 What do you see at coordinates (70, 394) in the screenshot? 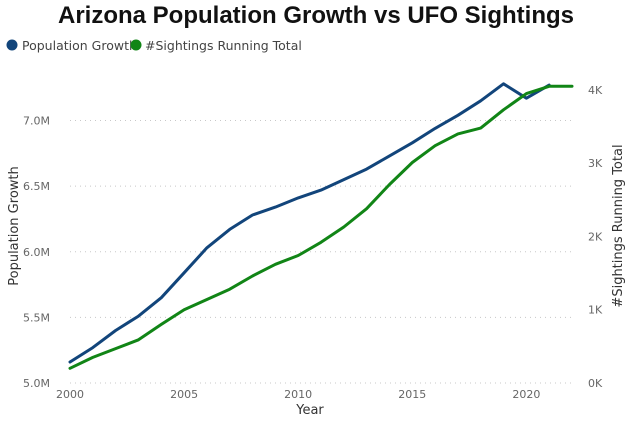
I see `x-tick-label: 2000` at bounding box center [70, 394].